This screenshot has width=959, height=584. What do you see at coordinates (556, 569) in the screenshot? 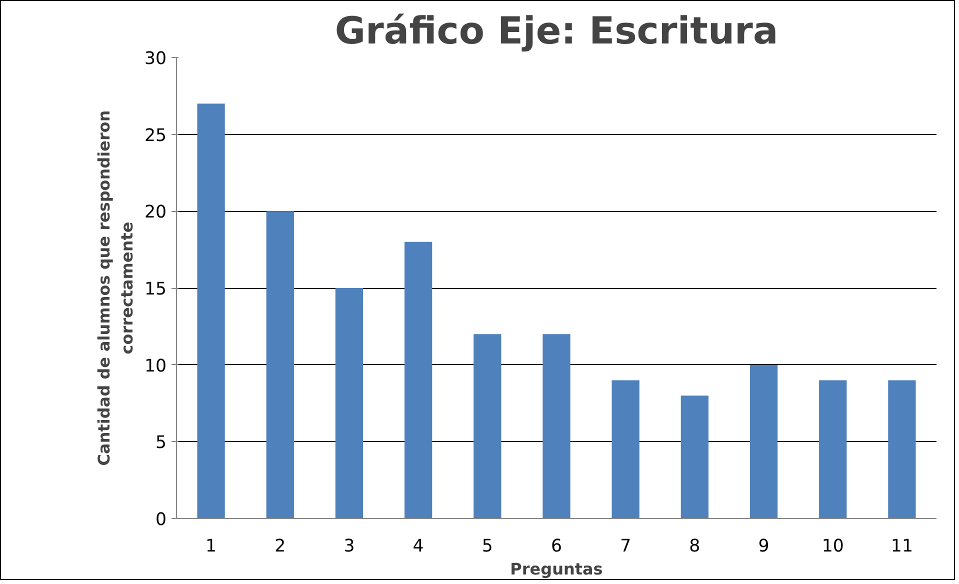
I see `x-axis-title: Preguntas` at bounding box center [556, 569].